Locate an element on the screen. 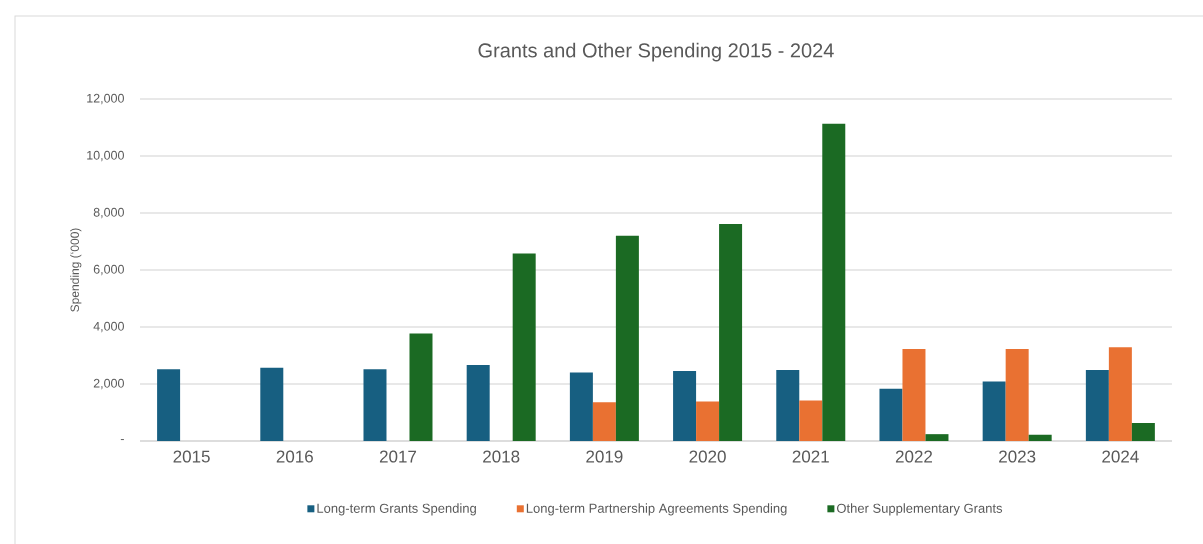  legend-label: Other Supplementary Grants is located at coordinates (920, 509).